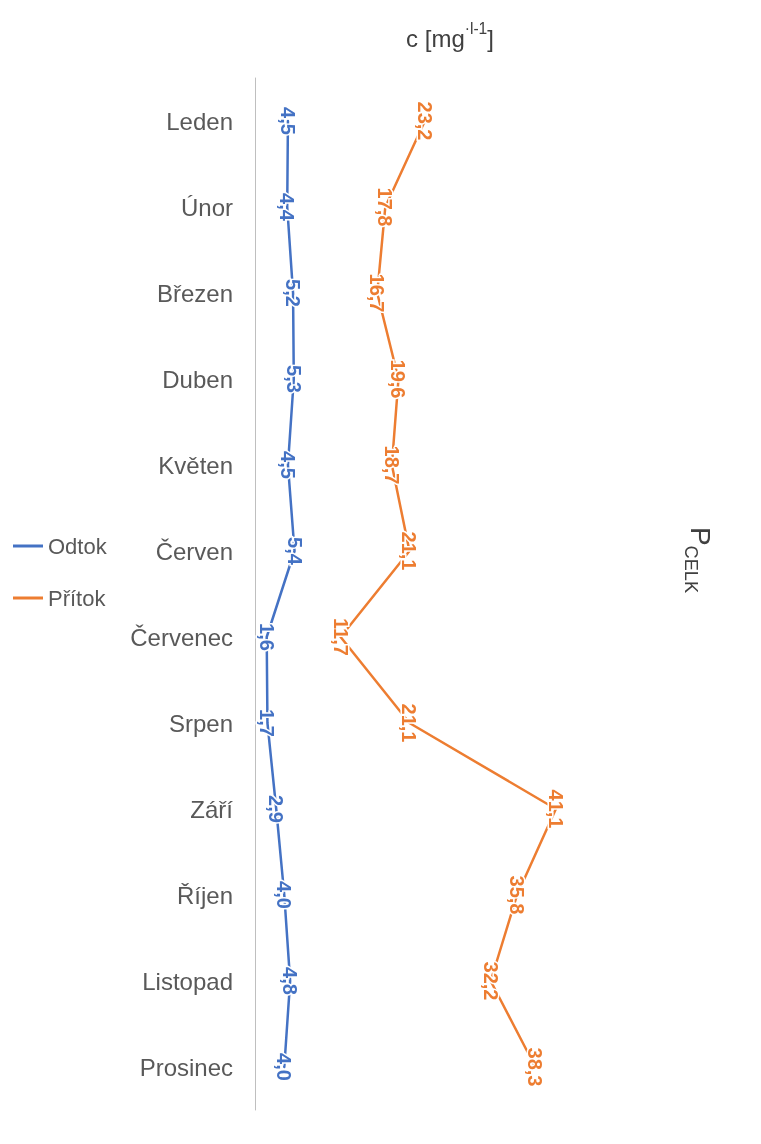 This screenshot has width=761, height=1144. What do you see at coordinates (194, 551) in the screenshot?
I see `y-tick-label: Červen` at bounding box center [194, 551].